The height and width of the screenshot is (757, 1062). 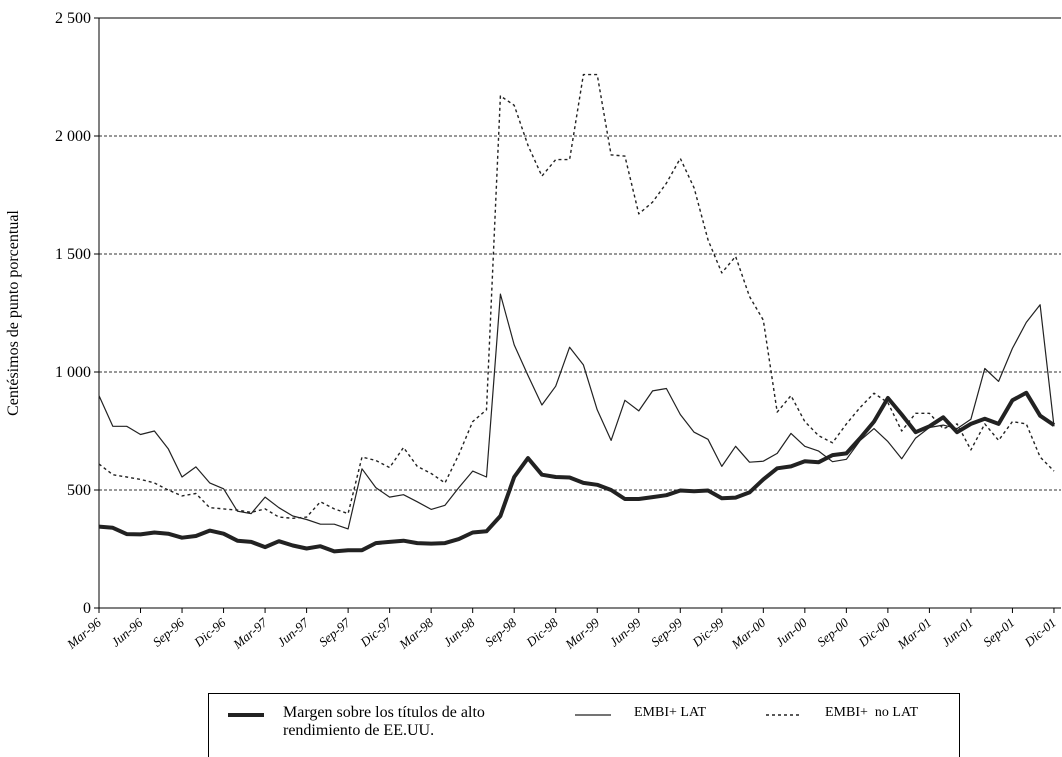 What do you see at coordinates (73, 18) in the screenshot?
I see `y-tick-label: 2 500` at bounding box center [73, 18].